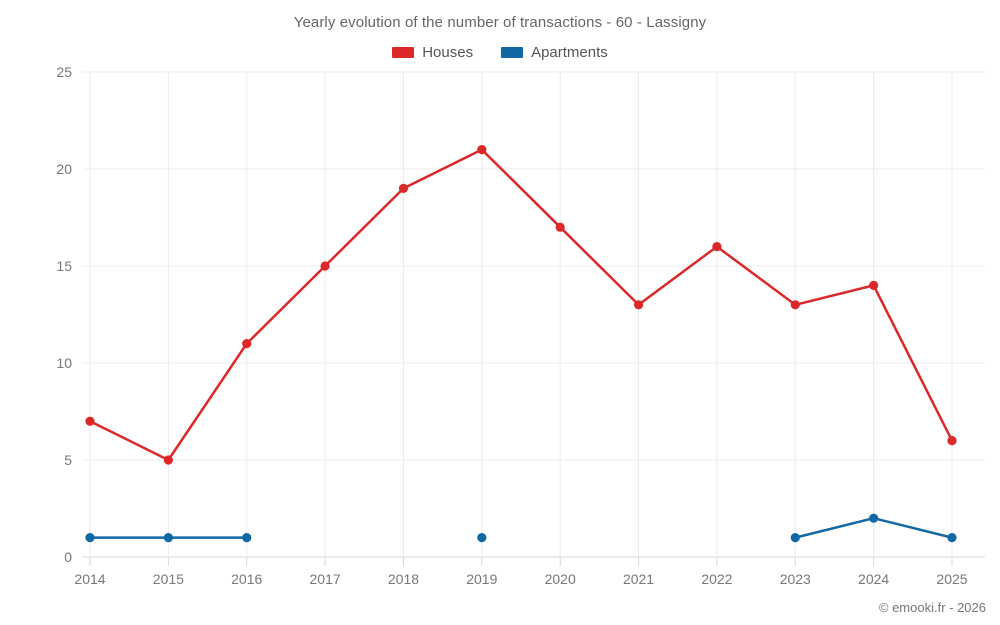 This screenshot has height=625, width=1000. Describe the element at coordinates (448, 52) in the screenshot. I see `legend-label-houses: Houses` at that location.